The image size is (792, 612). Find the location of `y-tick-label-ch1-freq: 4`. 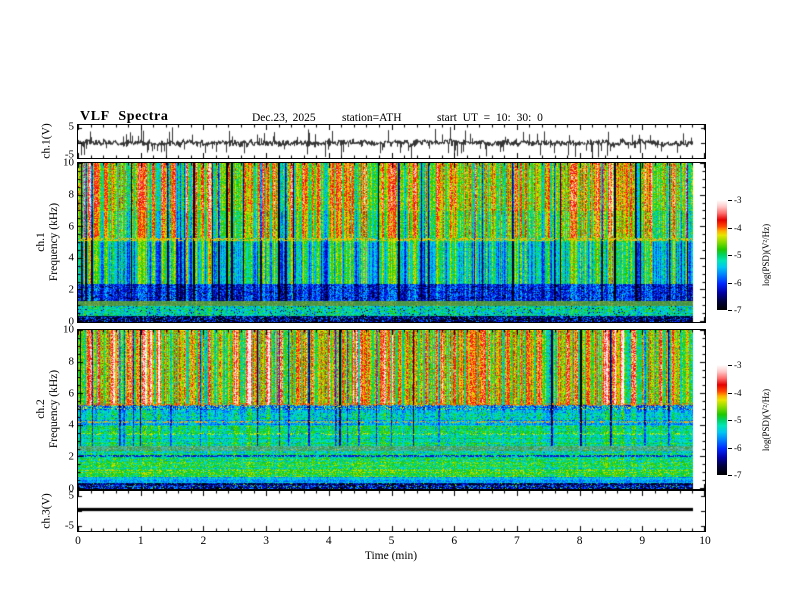

y-tick-label-ch1-freq: 4 is located at coordinates (71, 257).